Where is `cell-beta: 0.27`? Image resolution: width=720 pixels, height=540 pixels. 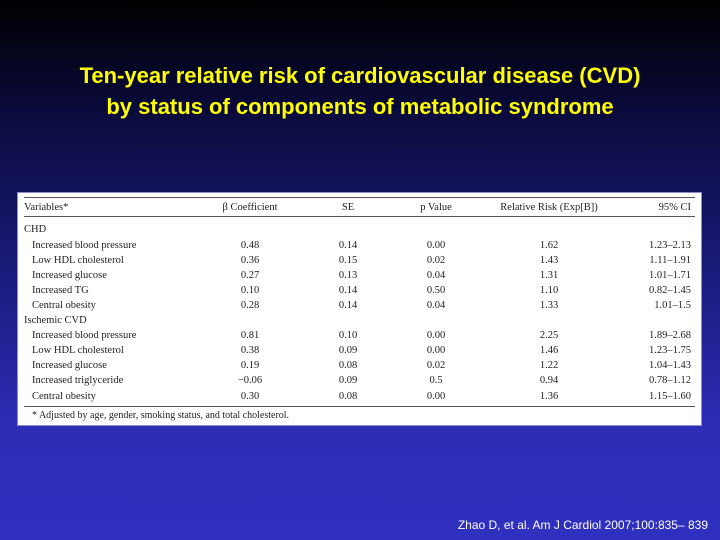
cell-beta: 0.27 is located at coordinates (250, 275).